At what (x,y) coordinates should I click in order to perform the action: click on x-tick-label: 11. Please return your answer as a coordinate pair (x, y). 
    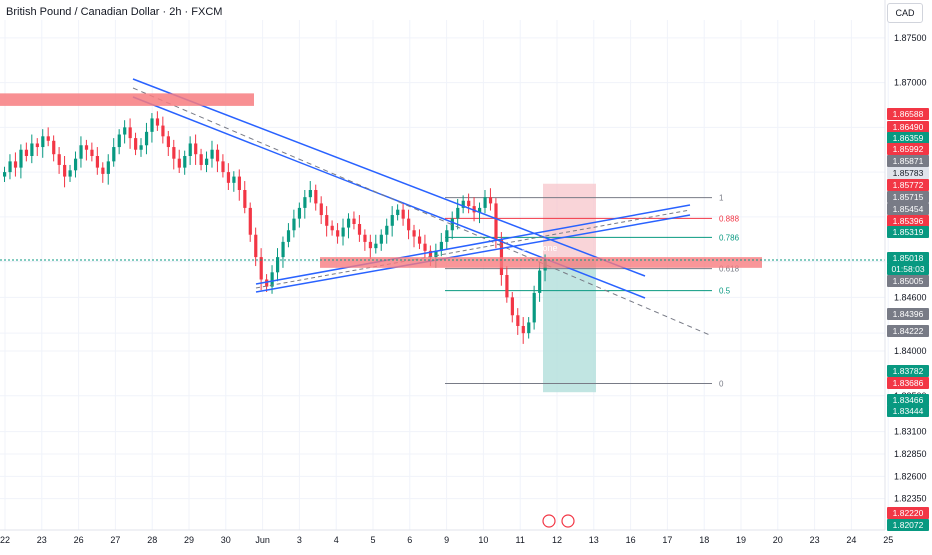
    Looking at the image, I should click on (520, 540).